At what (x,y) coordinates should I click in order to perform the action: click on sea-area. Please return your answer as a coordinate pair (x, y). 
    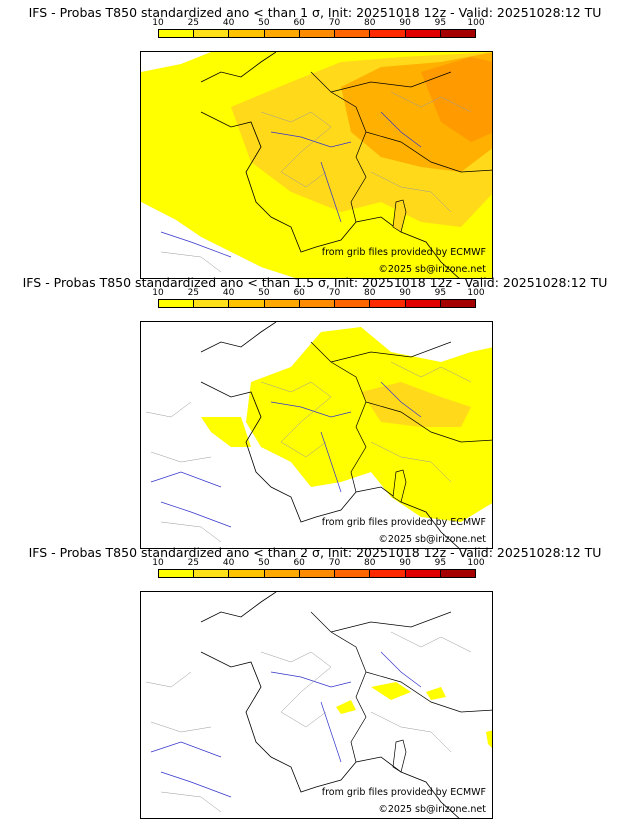
    Looking at the image, I should click on (212, 240).